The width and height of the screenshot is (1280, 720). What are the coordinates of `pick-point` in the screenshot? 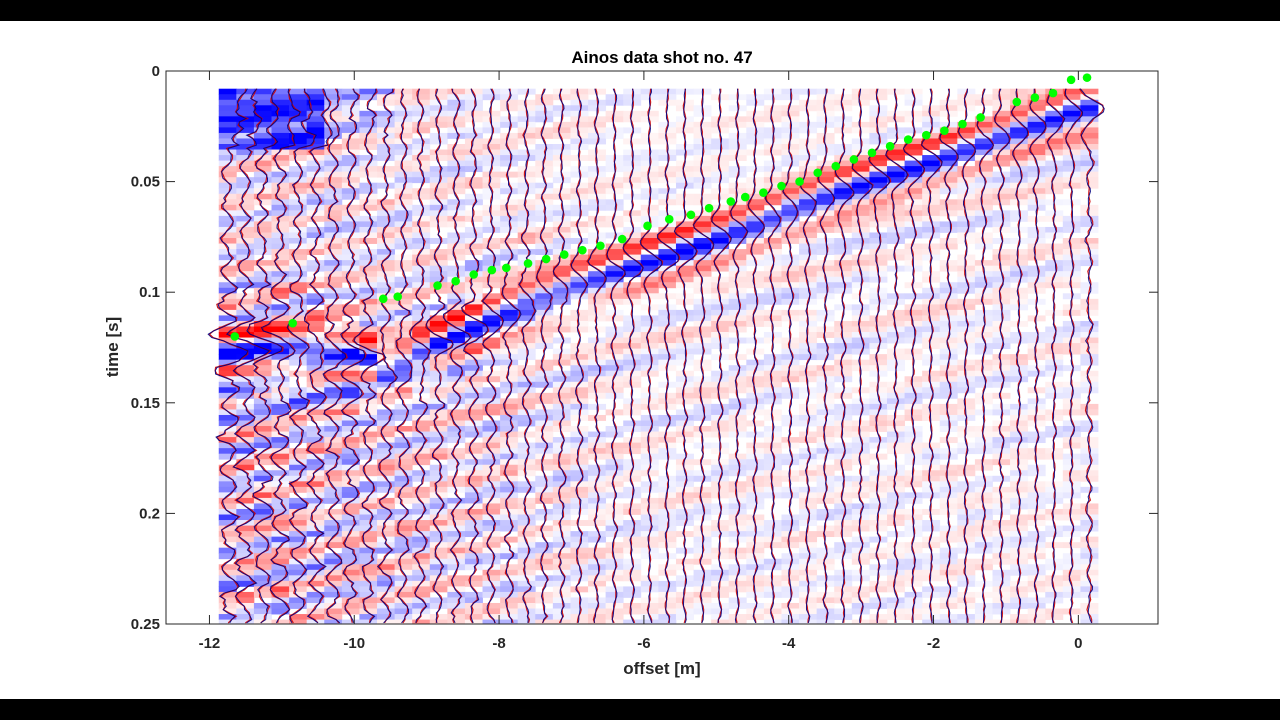 It's located at (980, 117).